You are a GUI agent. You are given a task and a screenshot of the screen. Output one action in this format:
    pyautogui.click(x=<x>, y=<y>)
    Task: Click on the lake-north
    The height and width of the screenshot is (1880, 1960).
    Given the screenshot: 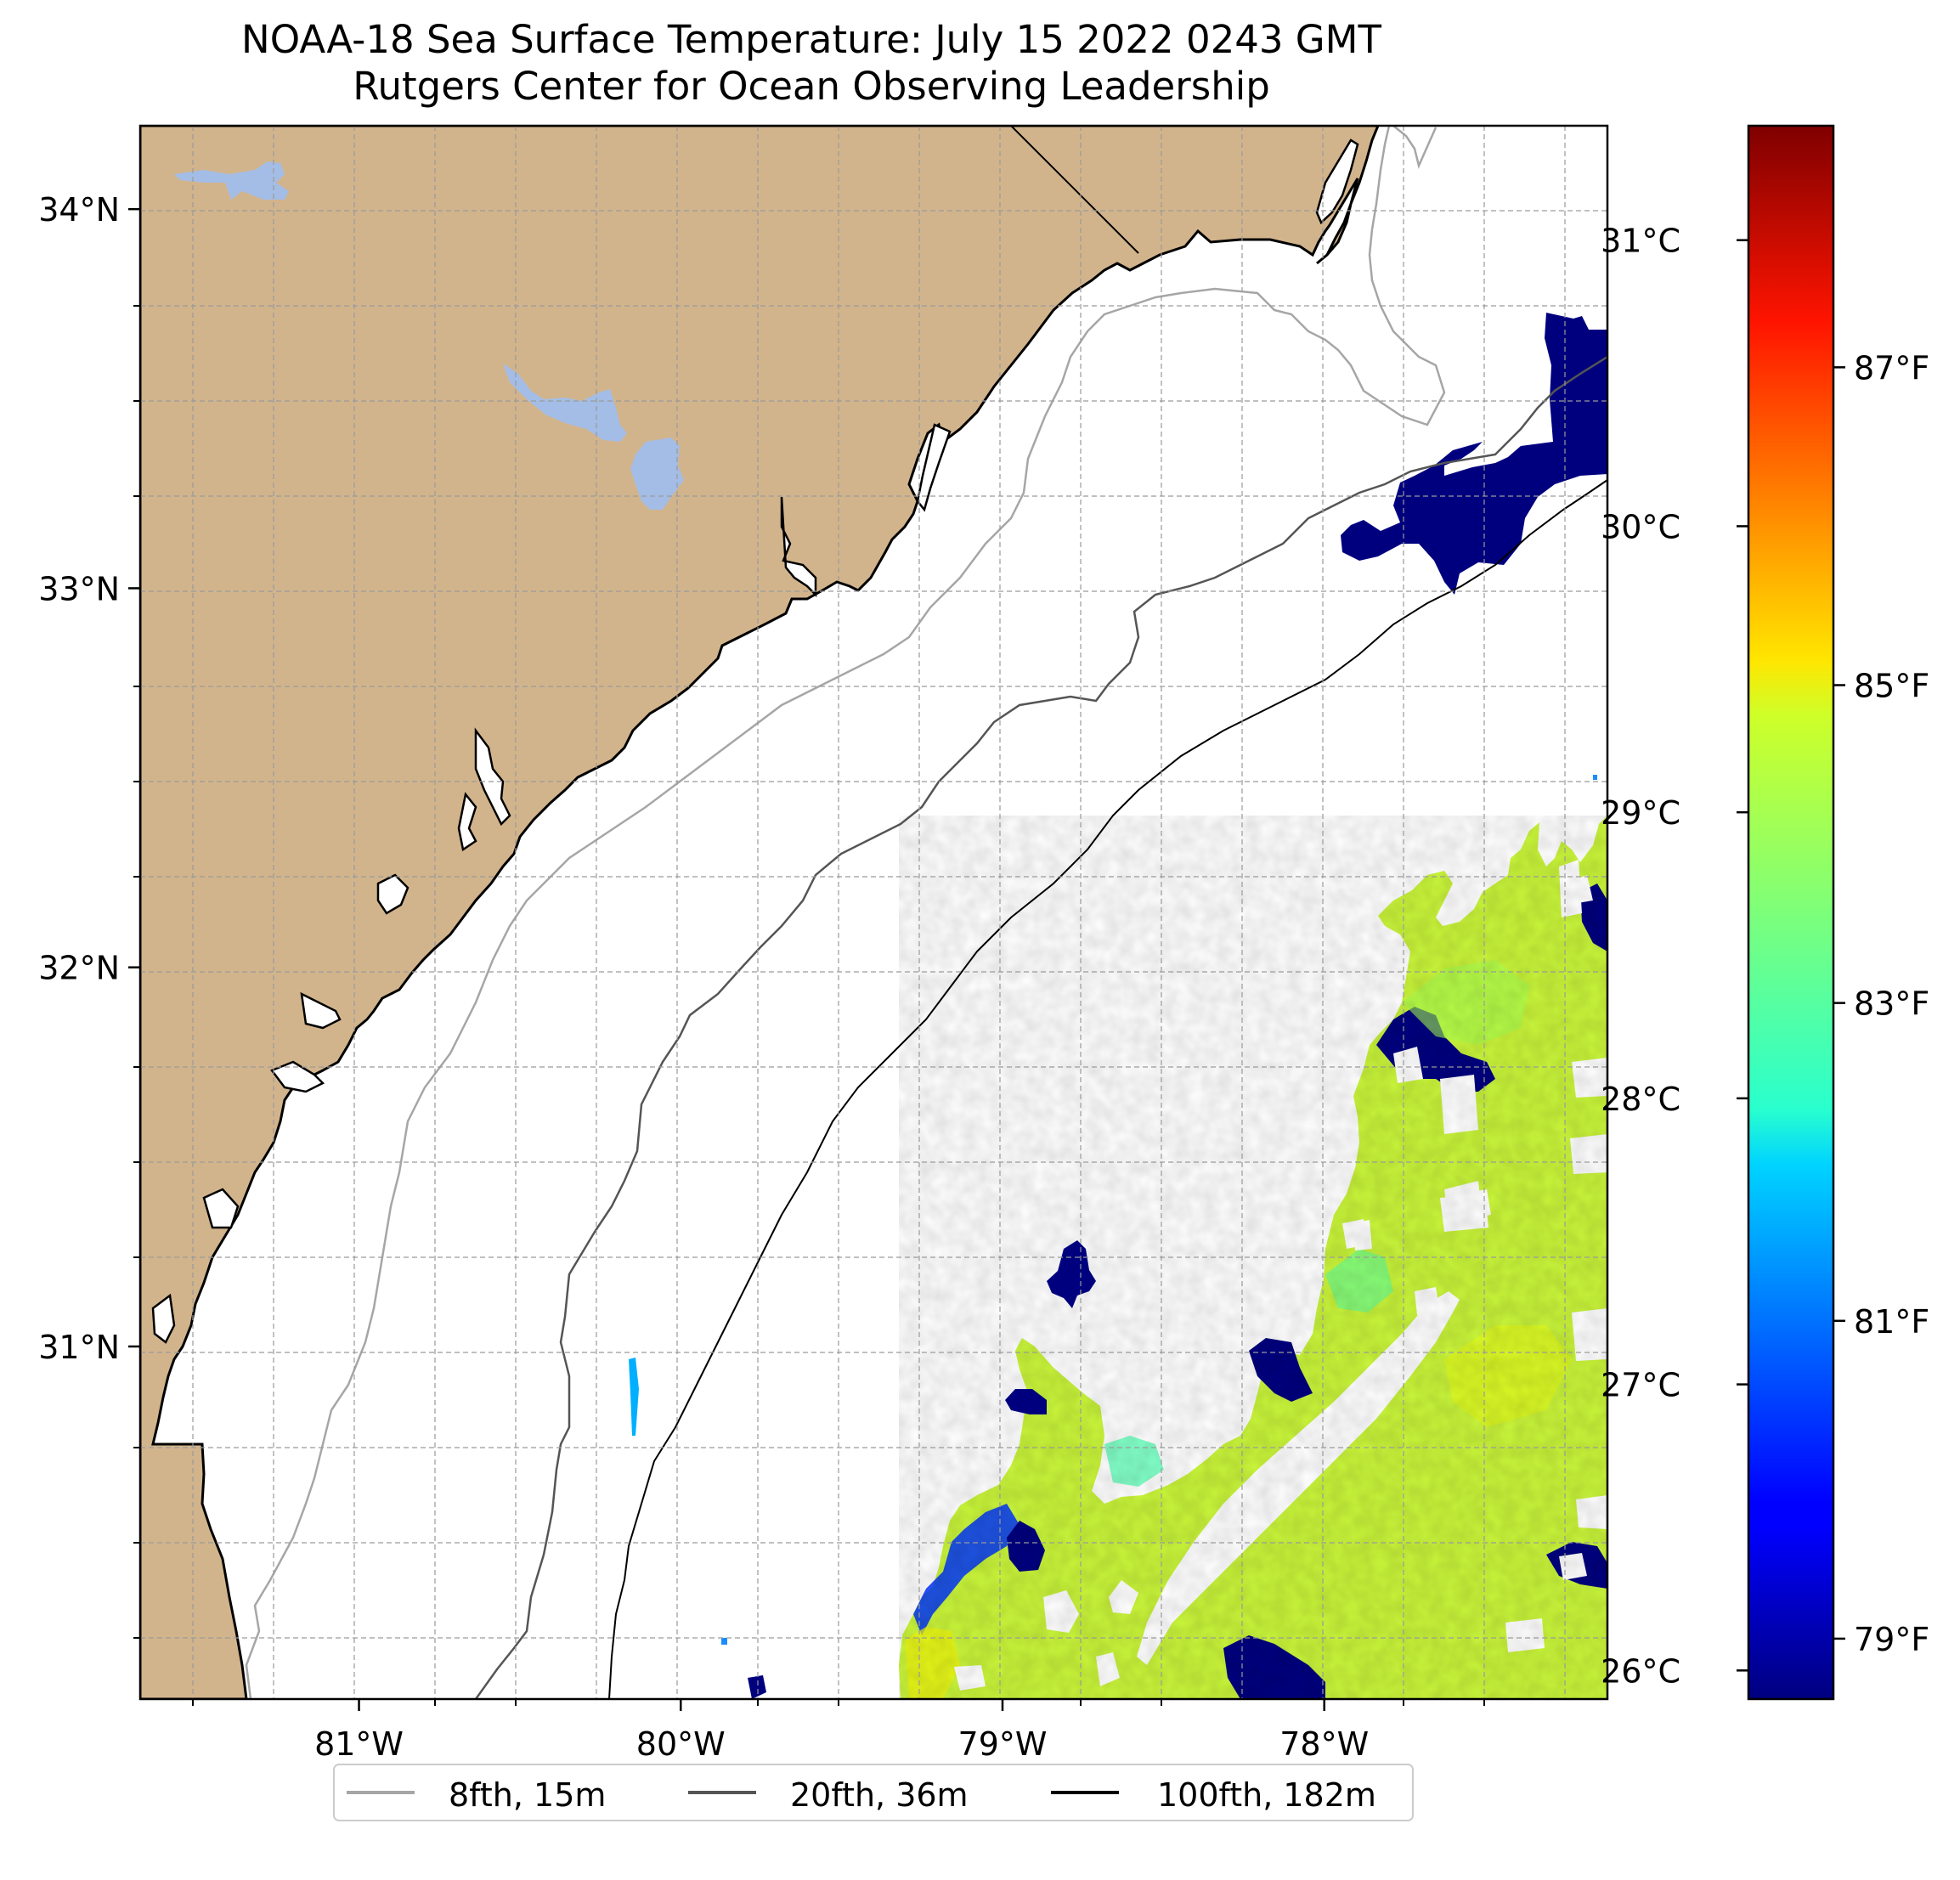 What is the action you would take?
    pyautogui.click(x=232, y=181)
    